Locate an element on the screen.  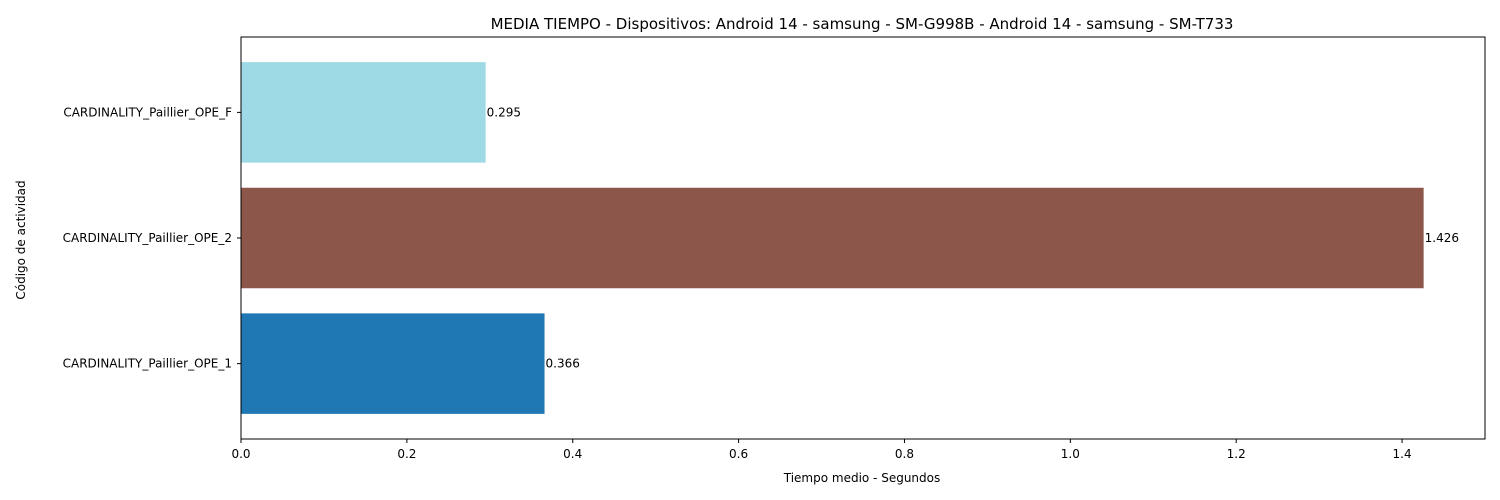
x-tick-label-3: 0.6 is located at coordinates (738, 454).